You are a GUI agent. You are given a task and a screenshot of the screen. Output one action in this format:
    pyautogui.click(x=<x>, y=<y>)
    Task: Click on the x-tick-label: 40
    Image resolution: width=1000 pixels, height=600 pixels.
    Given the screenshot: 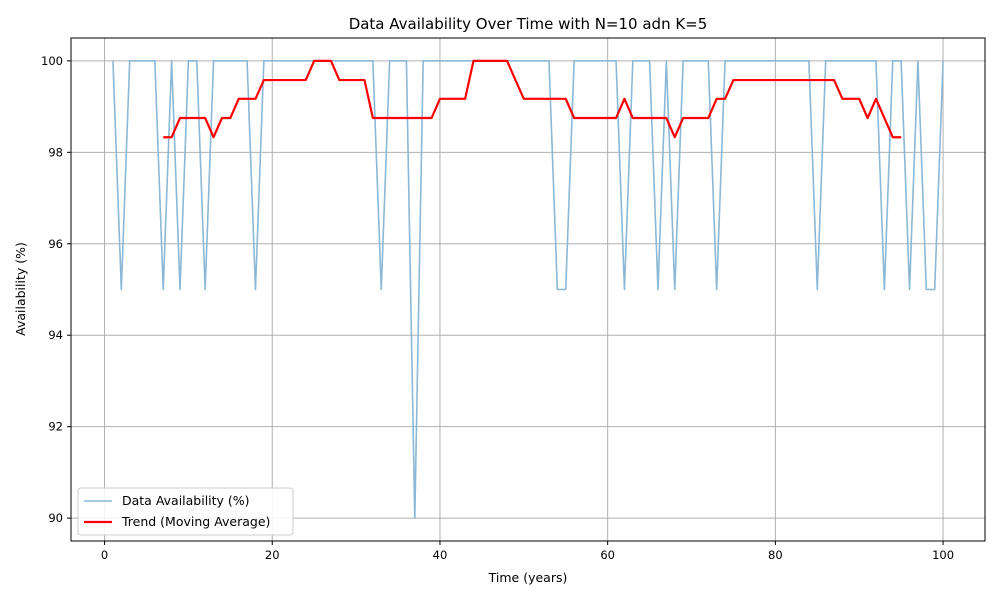 What is the action you would take?
    pyautogui.click(x=440, y=555)
    